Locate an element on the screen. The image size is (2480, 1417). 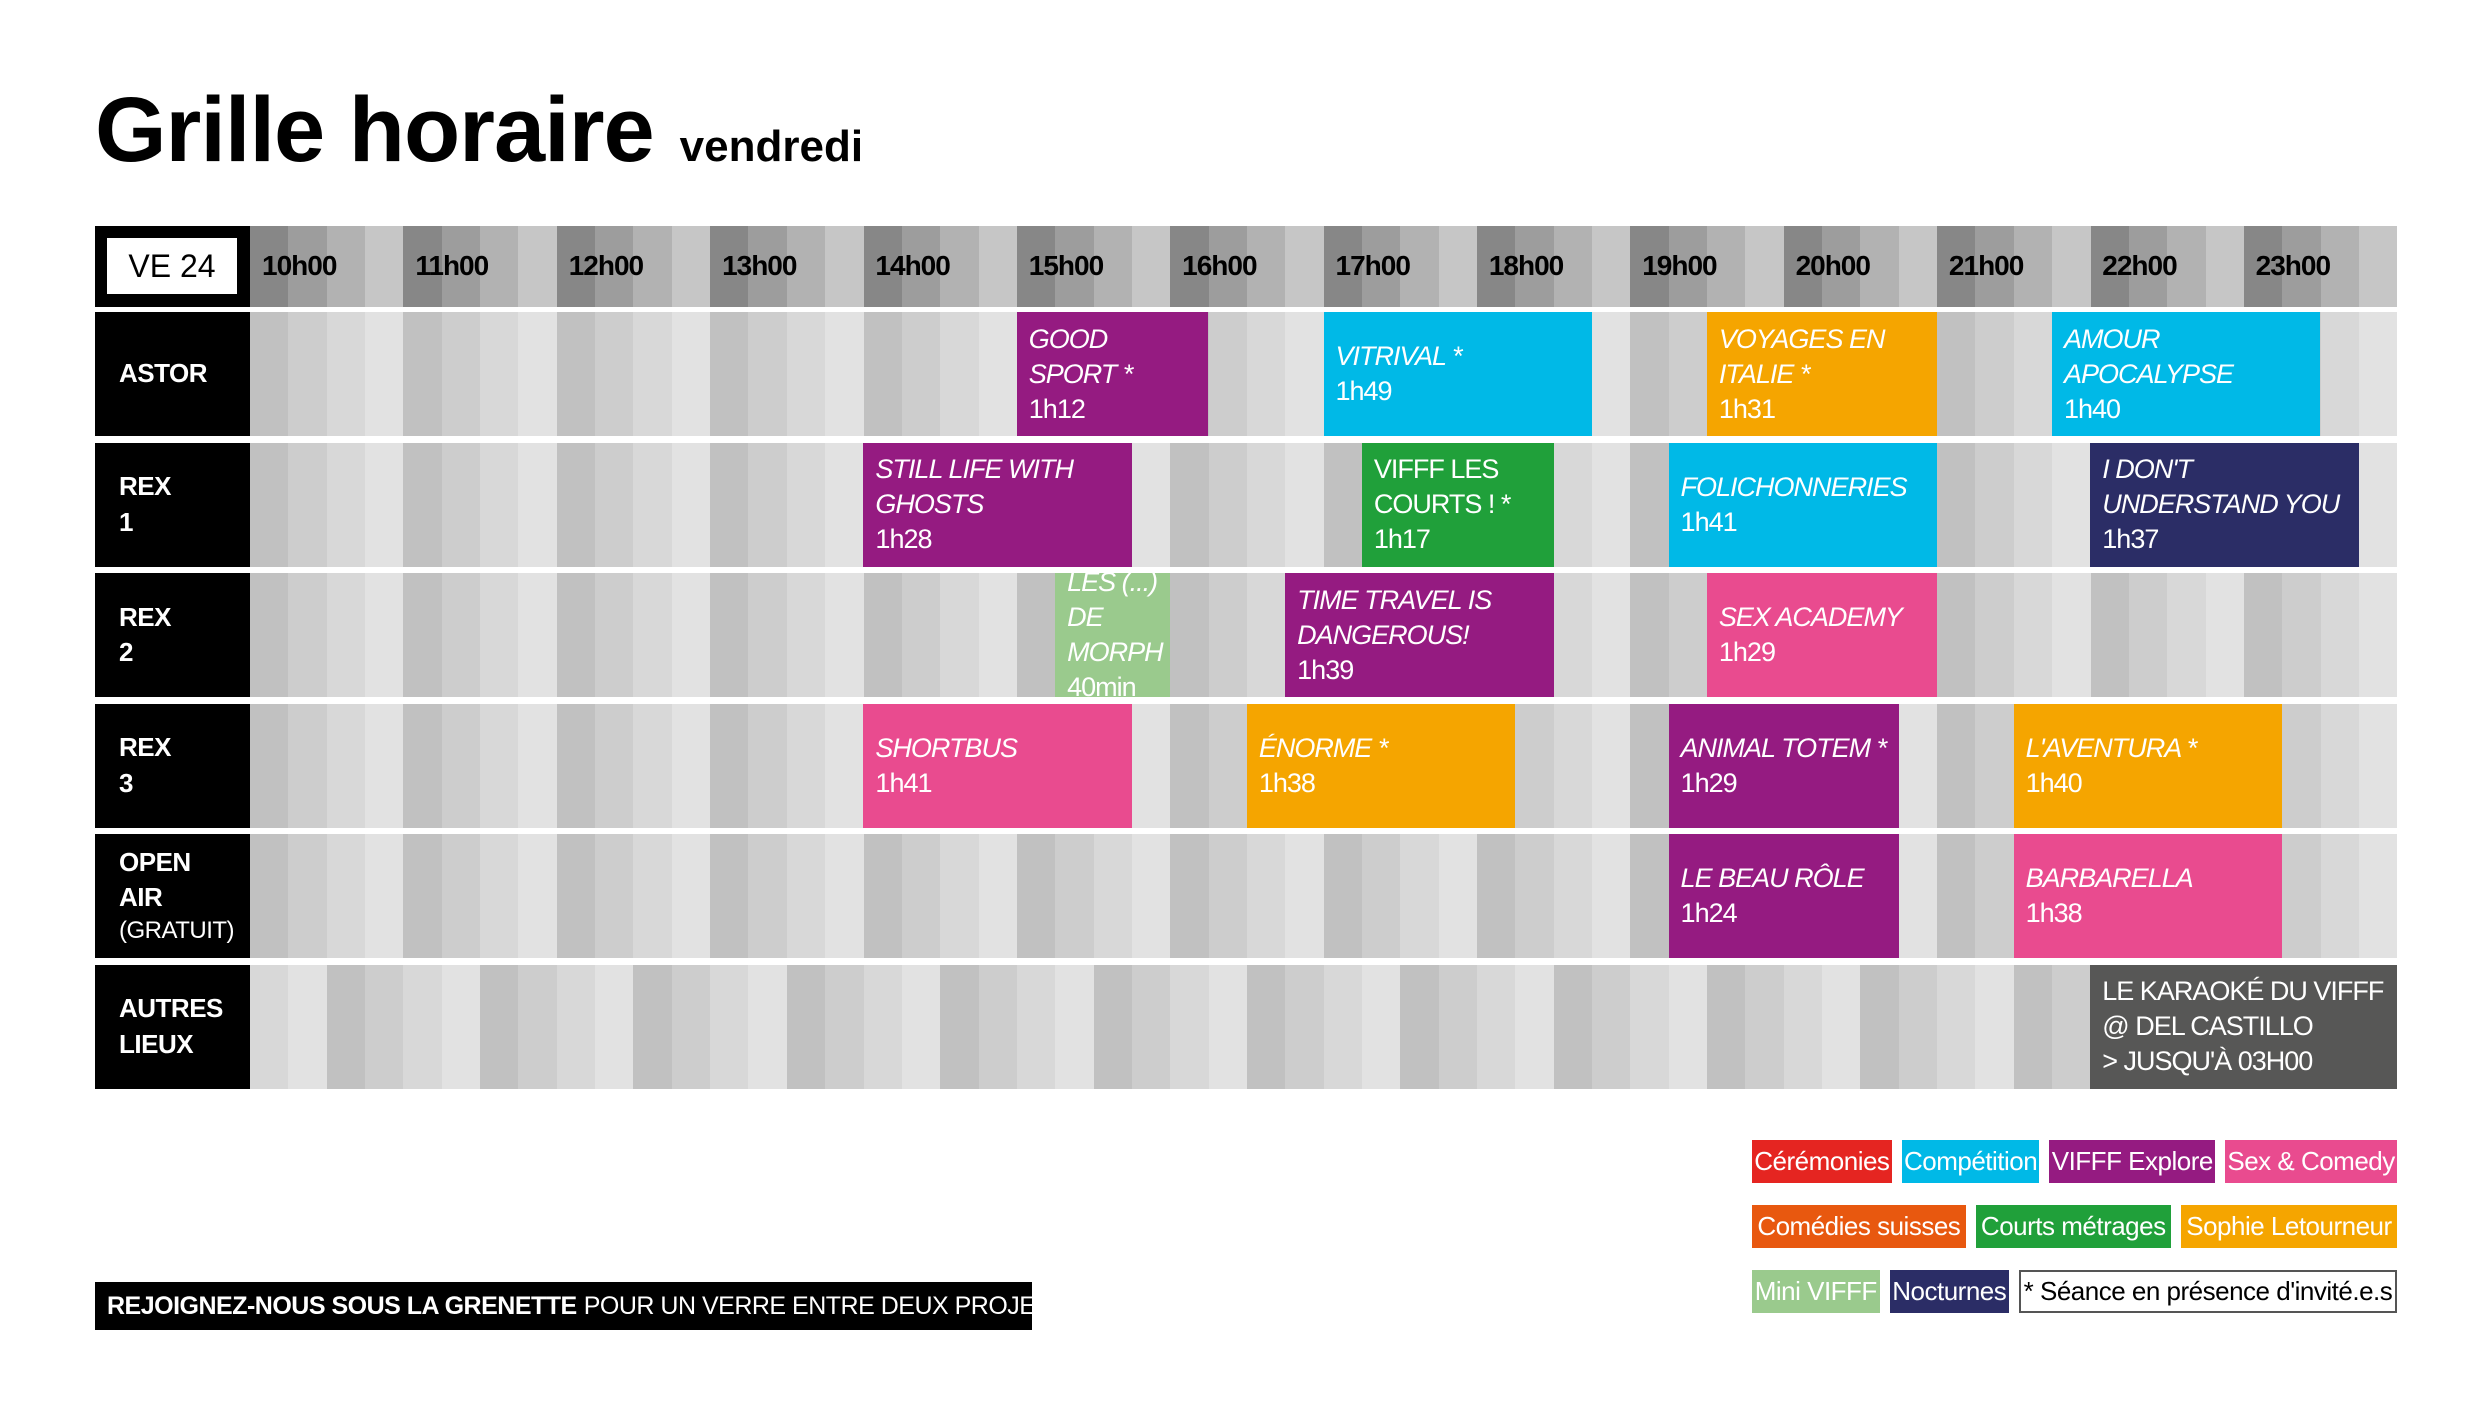
event-block: AMOUR APOCALYPSE 1h40 is located at coordinates (2186, 374).